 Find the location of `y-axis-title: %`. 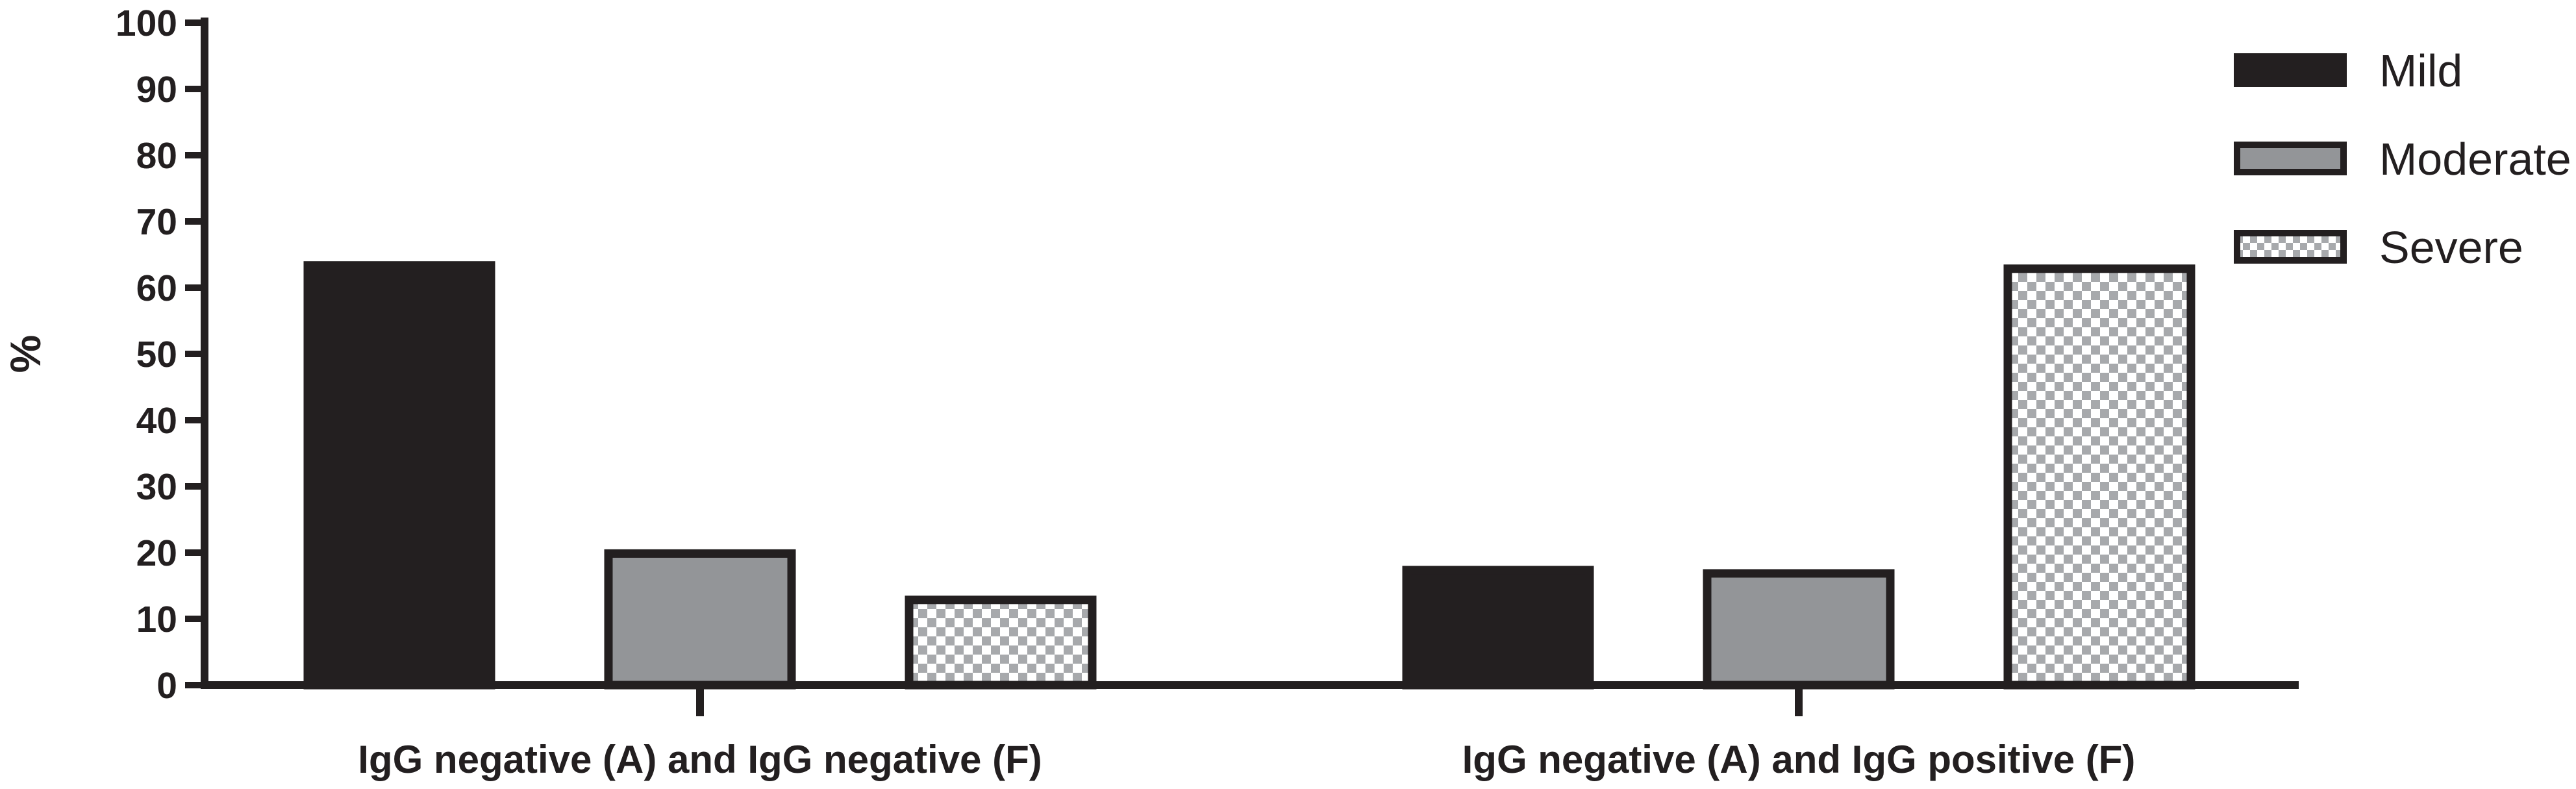

y-axis-title: % is located at coordinates (25, 354).